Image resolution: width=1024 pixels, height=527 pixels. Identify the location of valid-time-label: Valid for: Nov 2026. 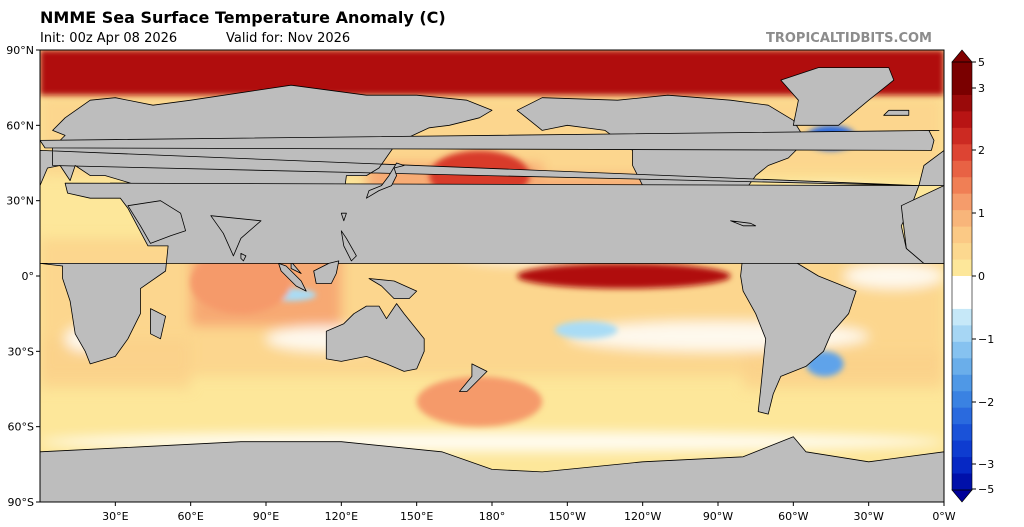
(288, 38).